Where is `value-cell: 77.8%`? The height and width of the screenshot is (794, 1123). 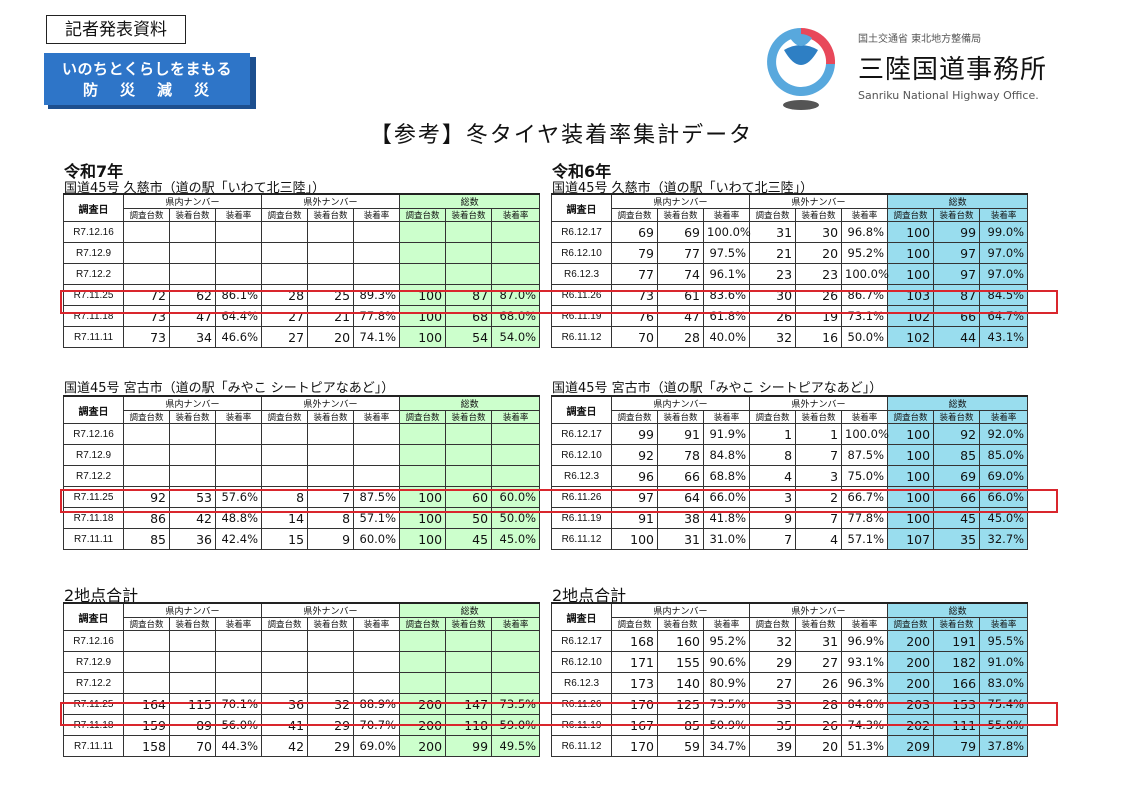
value-cell: 77.8% is located at coordinates (377, 316).